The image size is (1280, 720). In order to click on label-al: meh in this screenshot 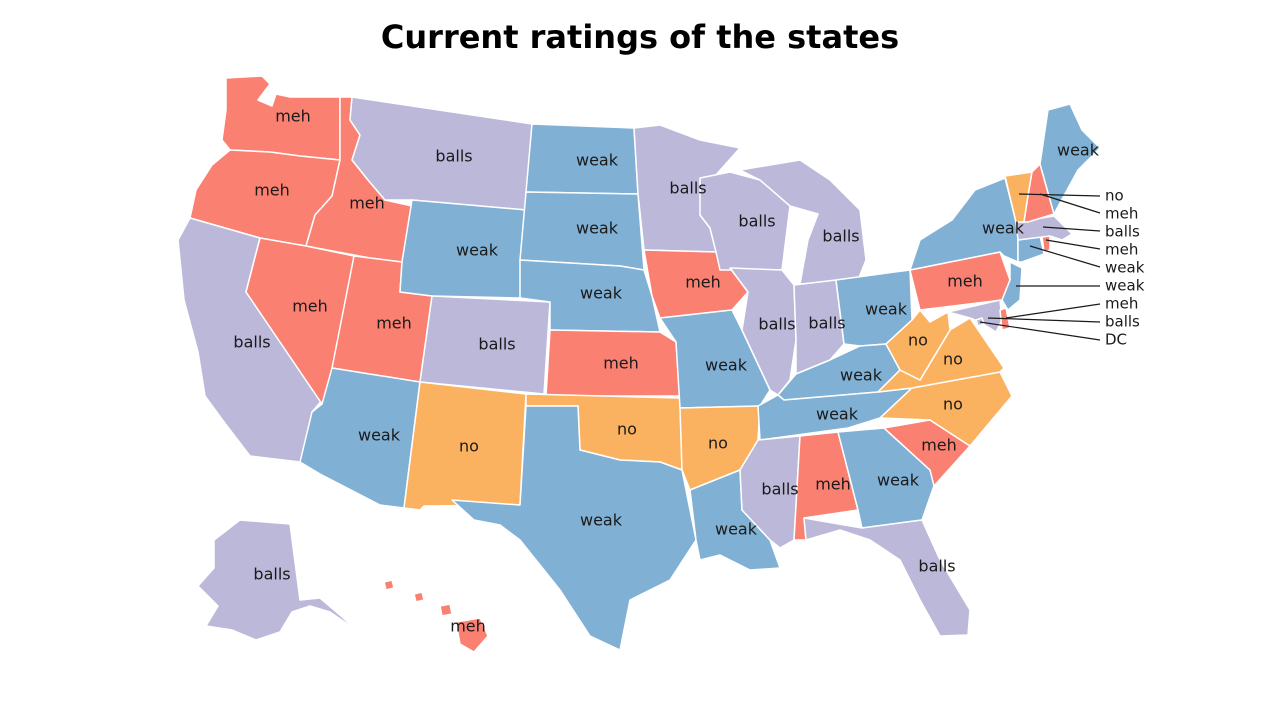, I will do `click(833, 484)`.